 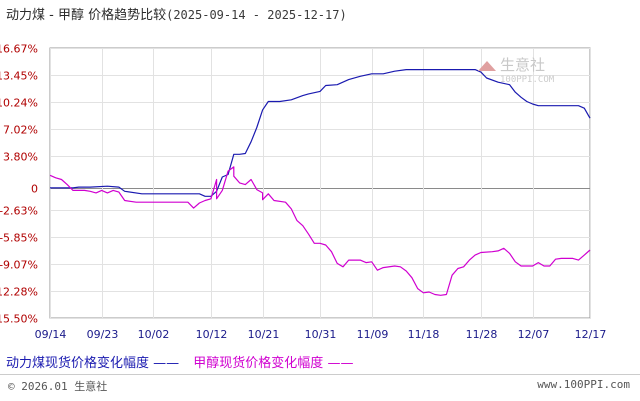 What do you see at coordinates (424, 334) in the screenshot?
I see `x-tick-label: 11/18` at bounding box center [424, 334].